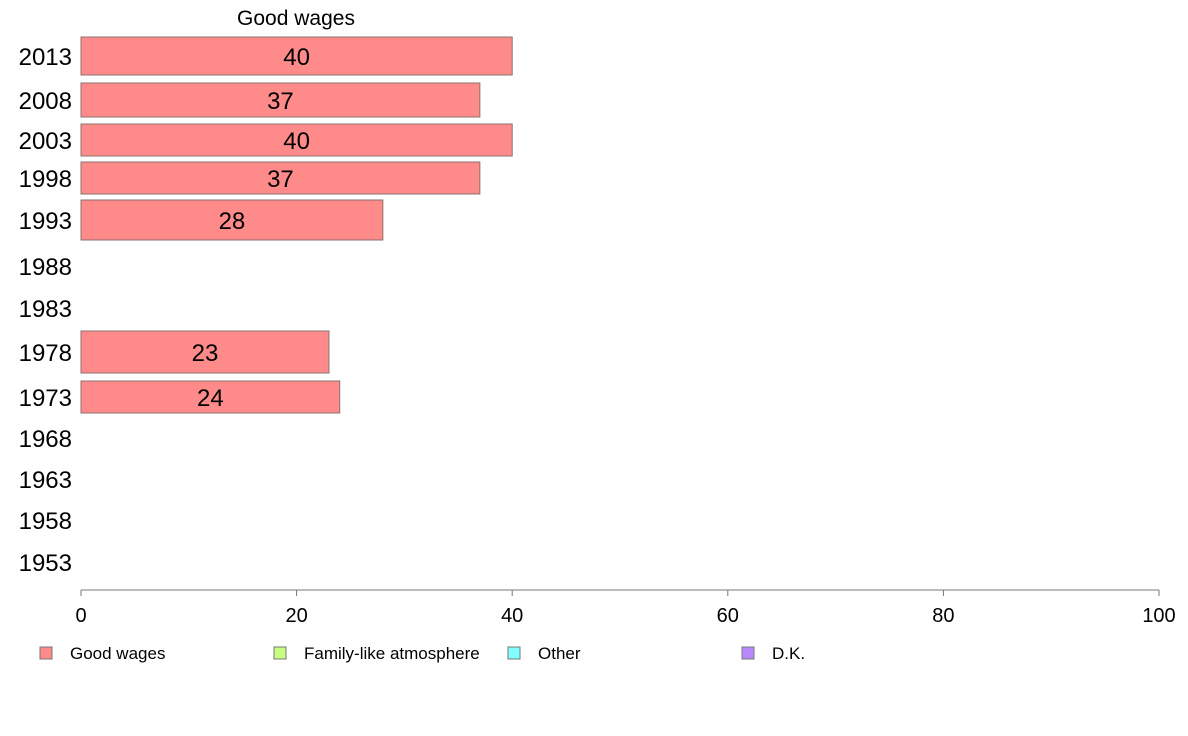 Image resolution: width=1188 pixels, height=736 pixels. Describe the element at coordinates (45, 521) in the screenshot. I see `category-label: 1958` at that location.